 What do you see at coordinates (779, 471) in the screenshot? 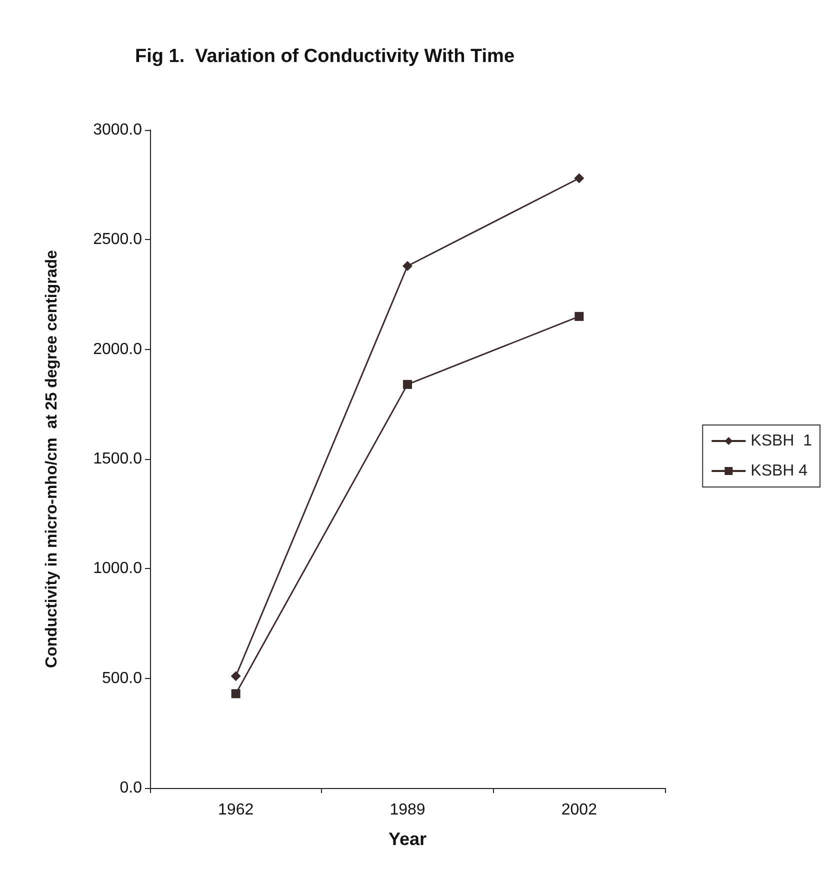
I see `legend-label: KSBH 4` at bounding box center [779, 471].